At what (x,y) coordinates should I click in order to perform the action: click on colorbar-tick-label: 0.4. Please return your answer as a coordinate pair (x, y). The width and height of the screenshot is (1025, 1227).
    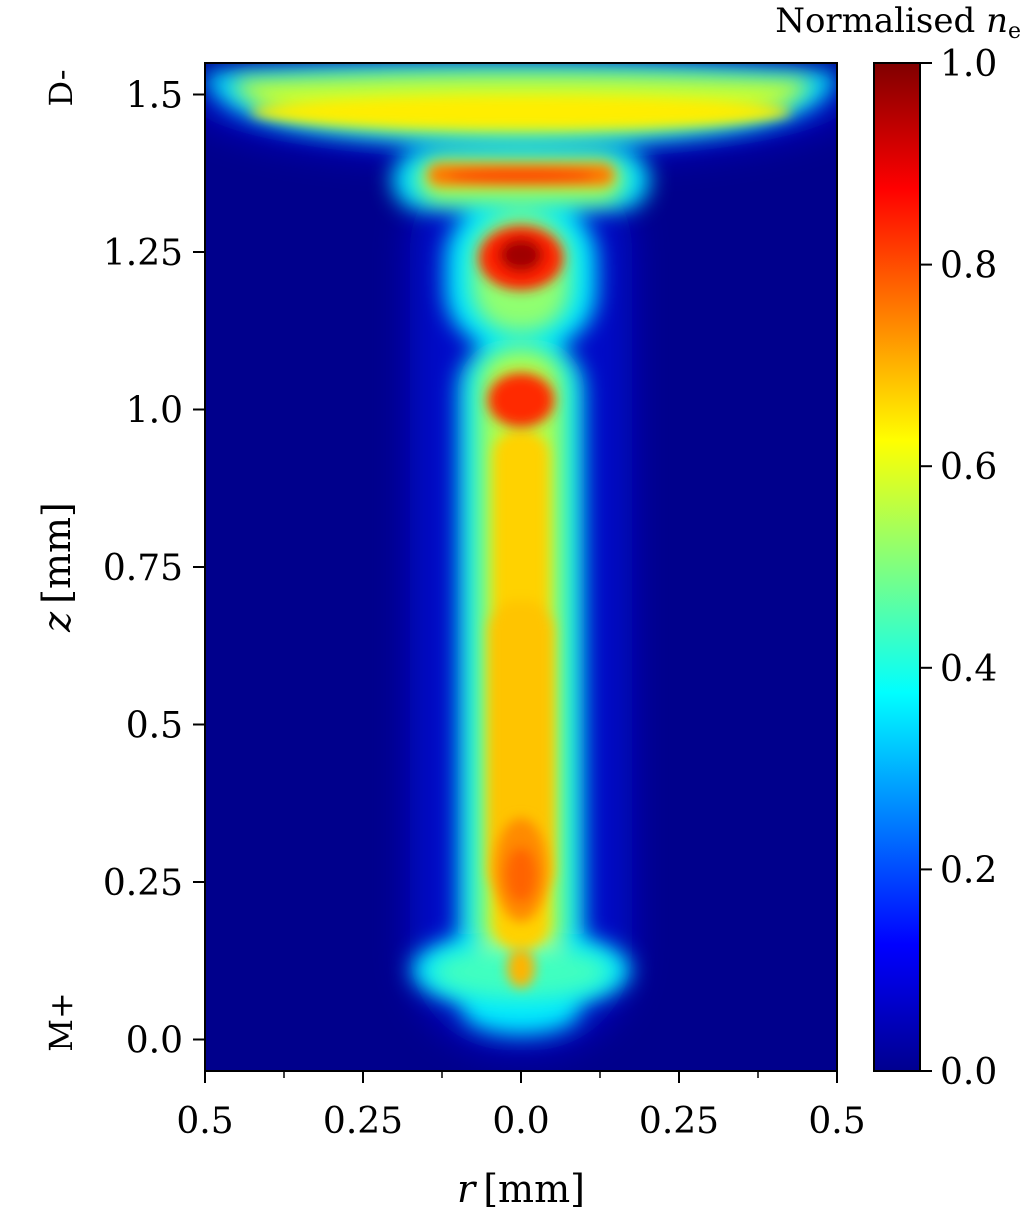
    Looking at the image, I should click on (968, 669).